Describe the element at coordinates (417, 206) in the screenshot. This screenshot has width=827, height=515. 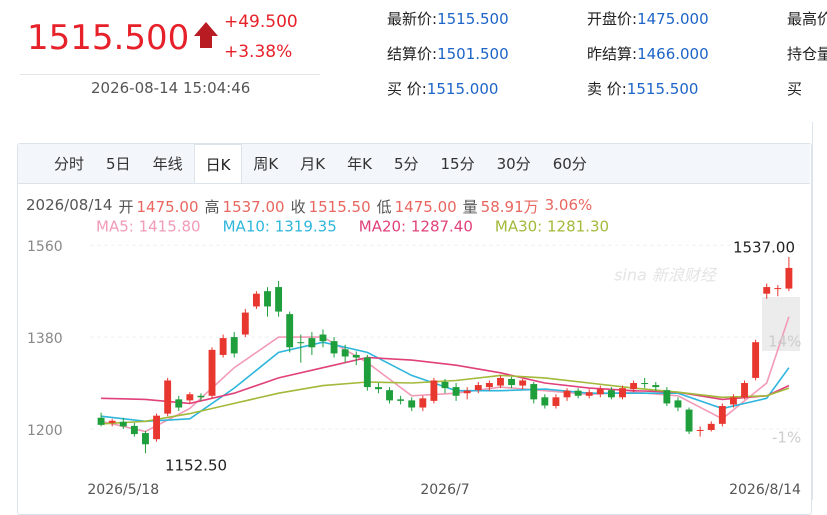
I see `info-item: 低 1475.00` at that location.